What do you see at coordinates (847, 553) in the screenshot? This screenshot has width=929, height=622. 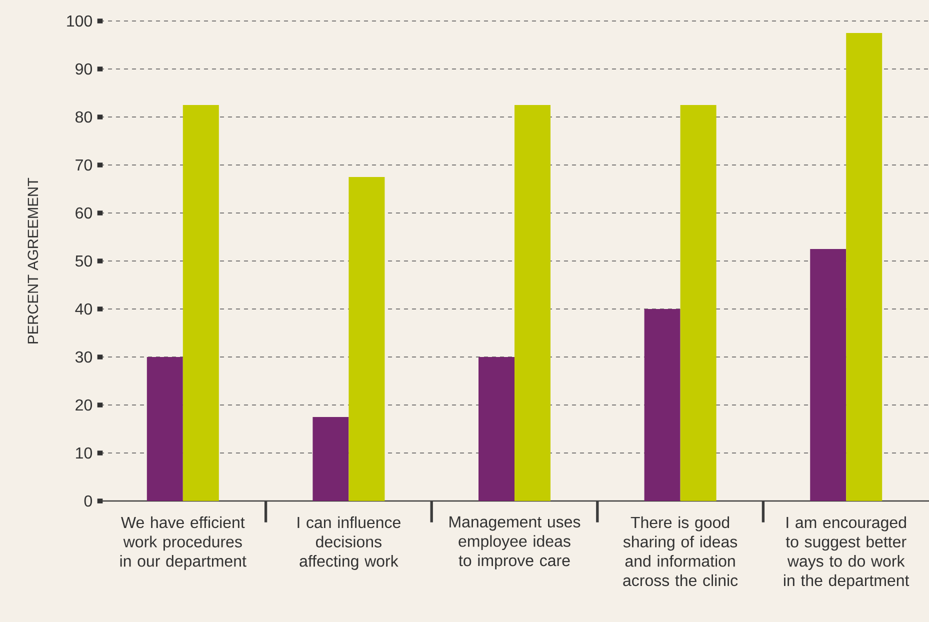 I see `x-tick-label: I am encouraged to suggest better ways to do work in the department` at bounding box center [847, 553].